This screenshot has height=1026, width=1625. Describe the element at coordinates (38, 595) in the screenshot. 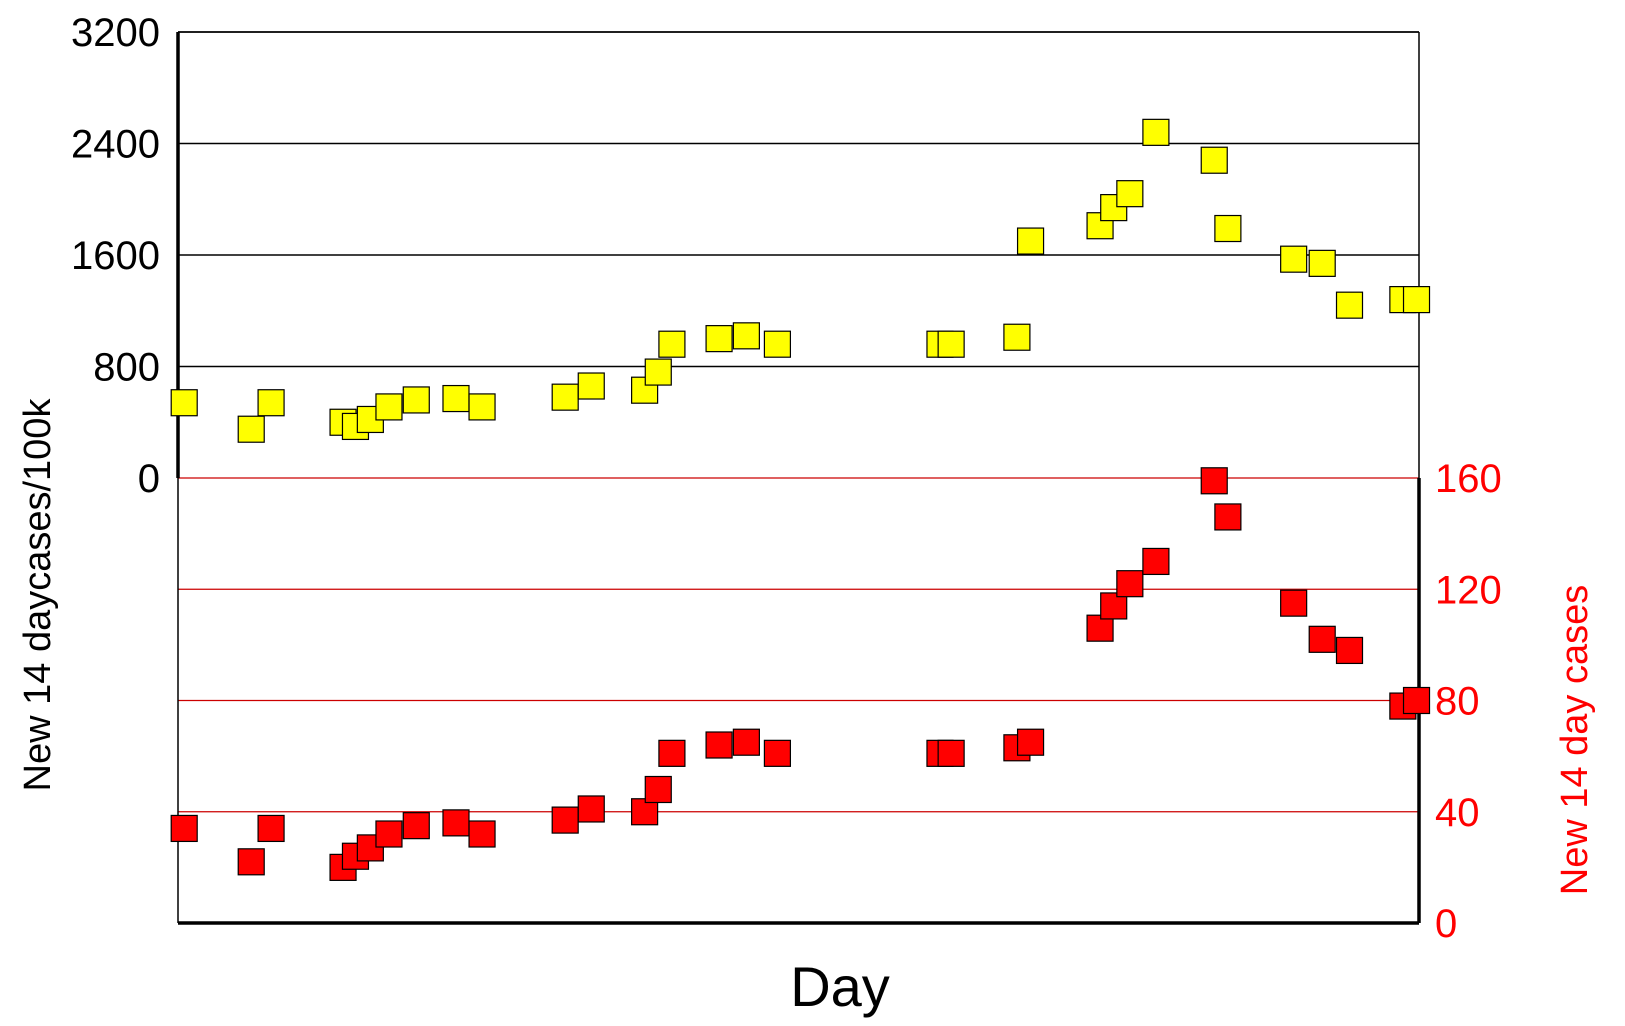

I see `y-axis-title-left: New 14 daycases/100k` at that location.